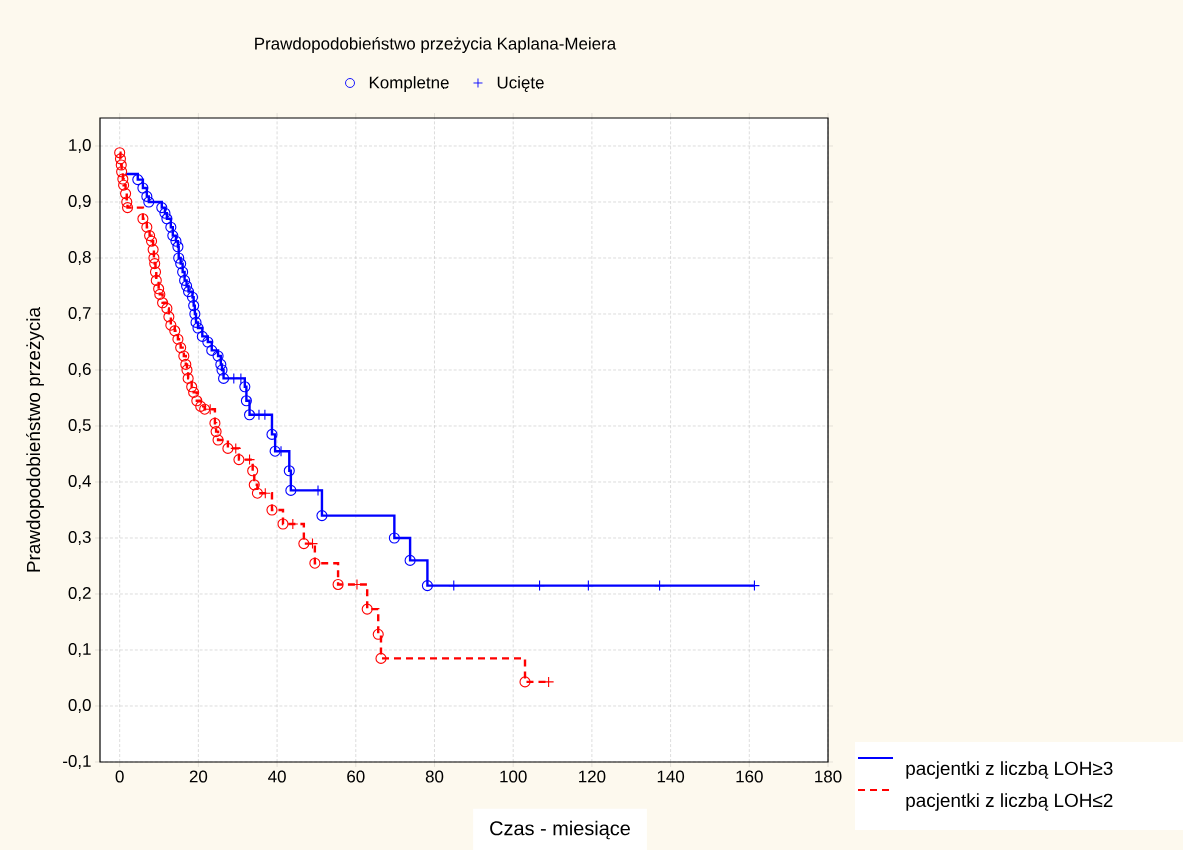  I want to click on x-tick-label: 100, so click(513, 776).